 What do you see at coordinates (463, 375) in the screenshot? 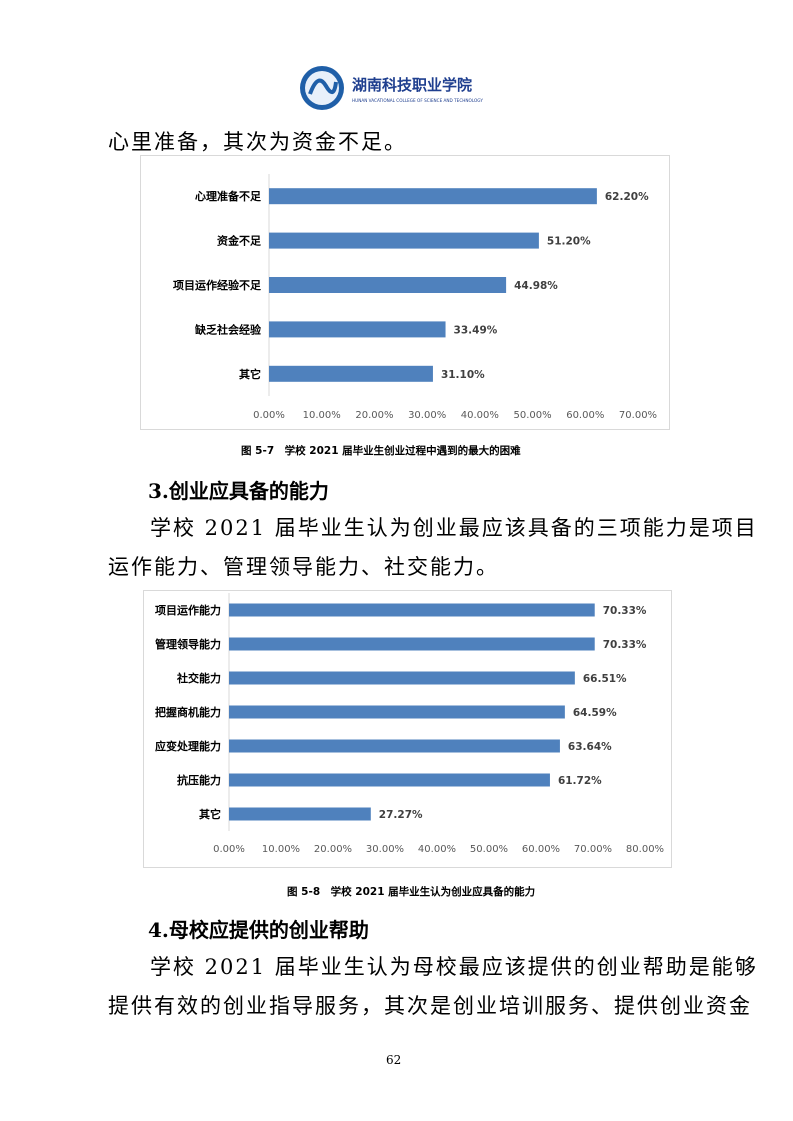
I see `data-label: 31.10%` at bounding box center [463, 375].